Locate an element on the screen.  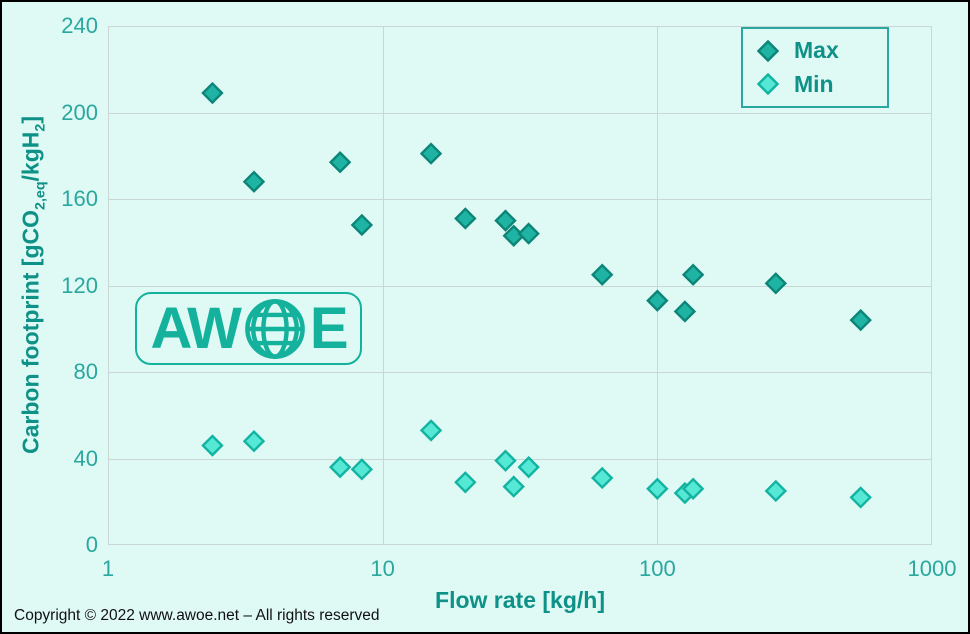
legend-item-max: Max is located at coordinates (822, 50).